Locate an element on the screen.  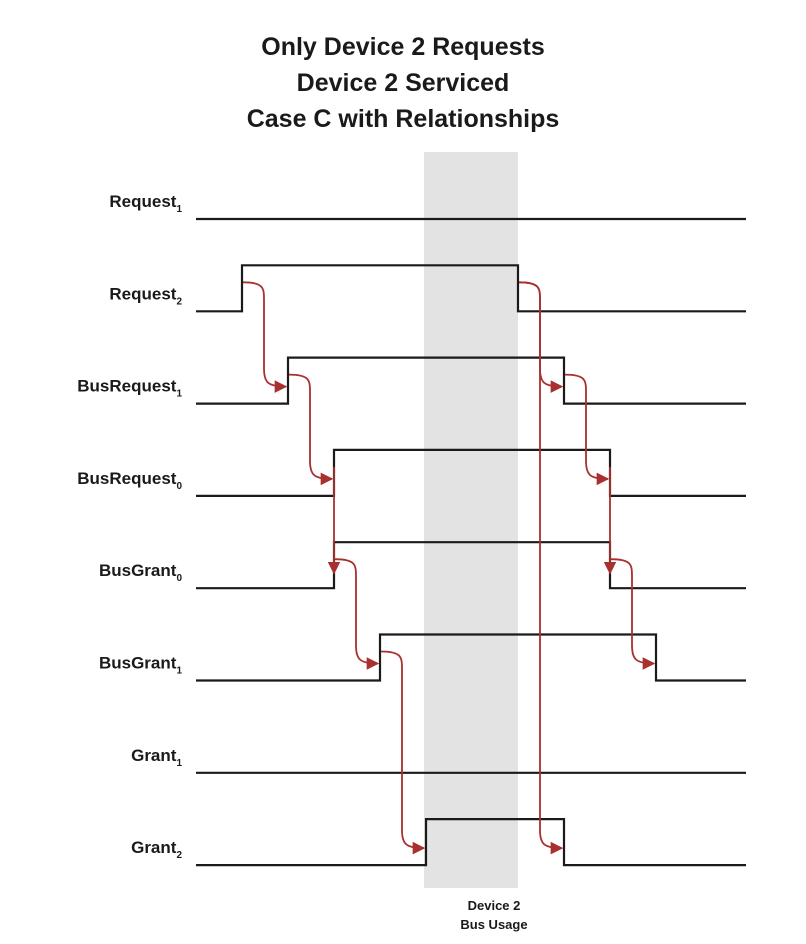
waveform-busrequest1 is located at coordinates (471, 380).